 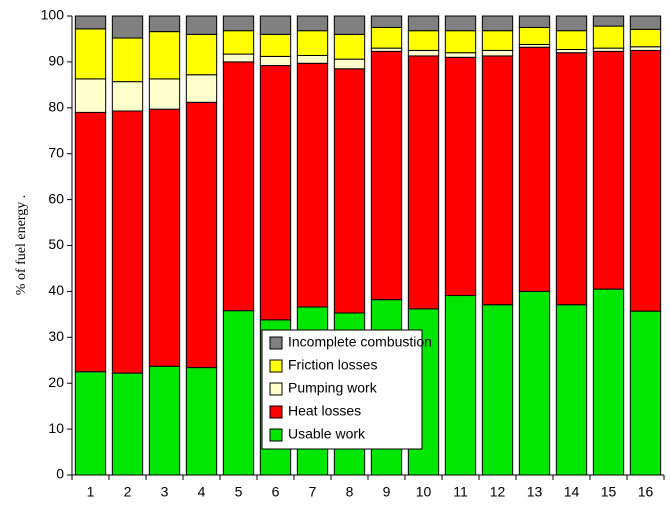 I want to click on y-tick-label: 50, so click(x=56, y=244).